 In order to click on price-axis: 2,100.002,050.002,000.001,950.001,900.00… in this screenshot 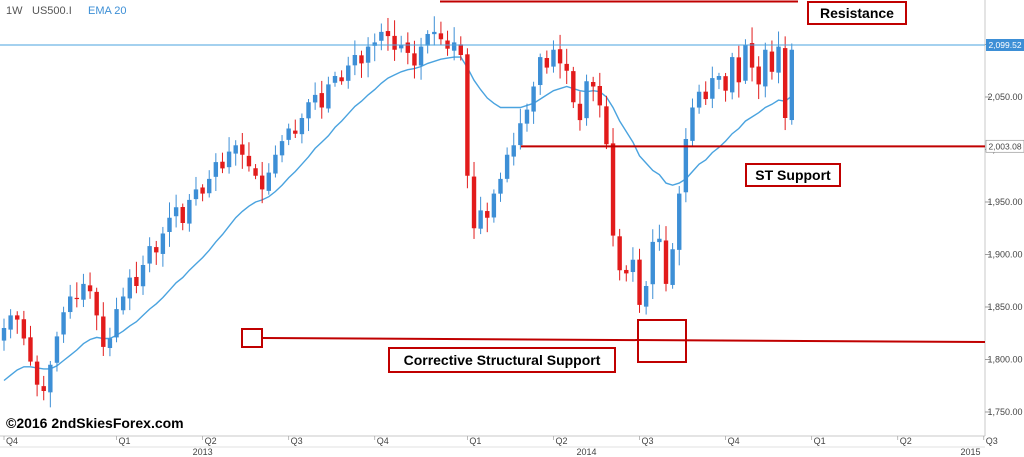, I will do `click(1004, 228)`.